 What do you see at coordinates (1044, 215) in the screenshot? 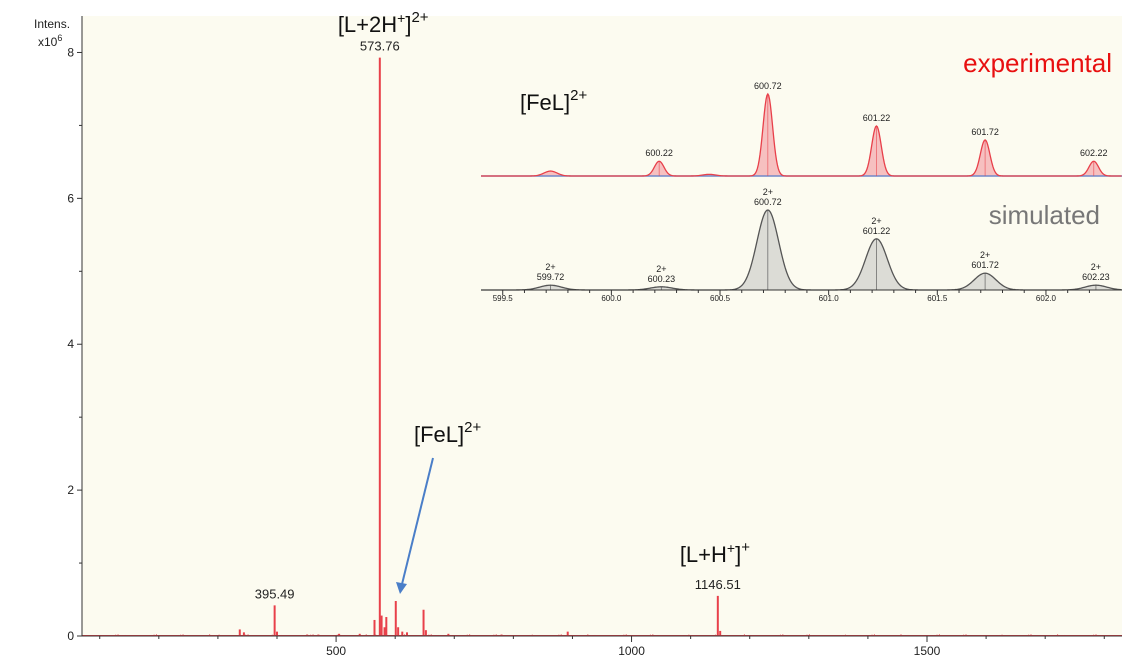
I see `simulated-label: simulated` at bounding box center [1044, 215].